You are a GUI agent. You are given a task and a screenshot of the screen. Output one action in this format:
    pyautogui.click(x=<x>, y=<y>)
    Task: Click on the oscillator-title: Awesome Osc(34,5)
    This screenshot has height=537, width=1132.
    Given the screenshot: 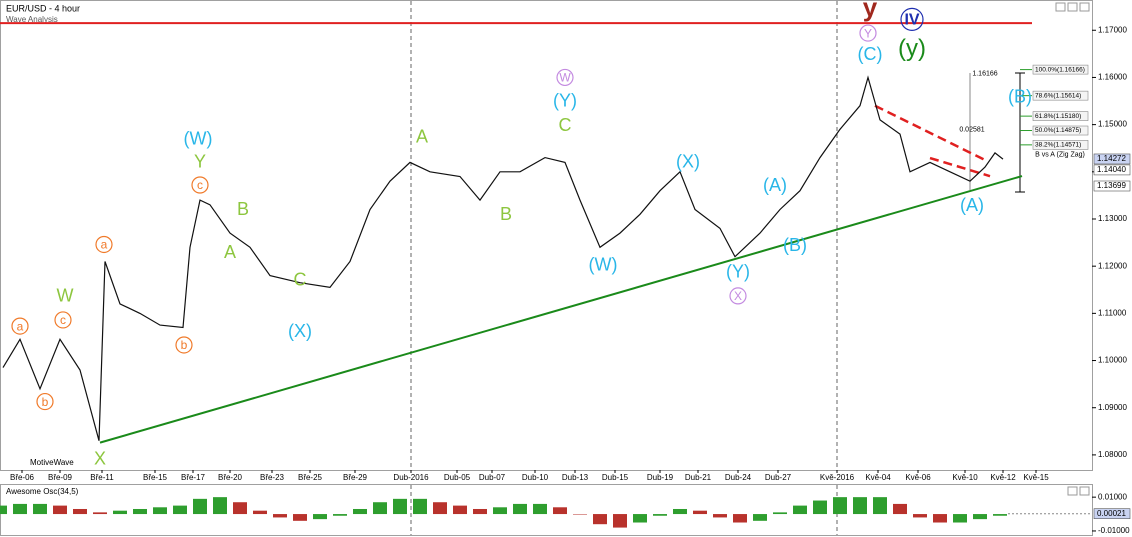 What is the action you would take?
    pyautogui.click(x=42, y=491)
    